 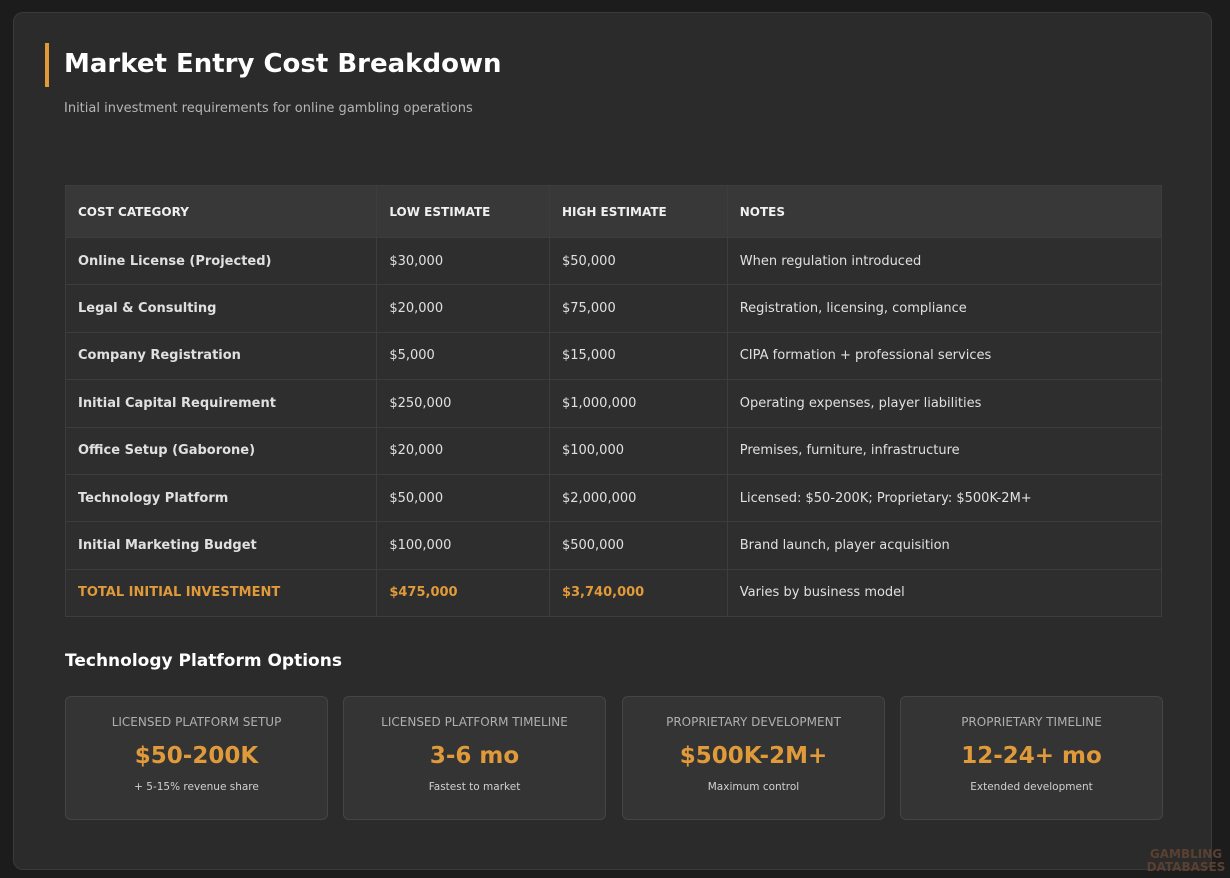 I want to click on header-cell: COST CATEGORY, so click(x=221, y=211).